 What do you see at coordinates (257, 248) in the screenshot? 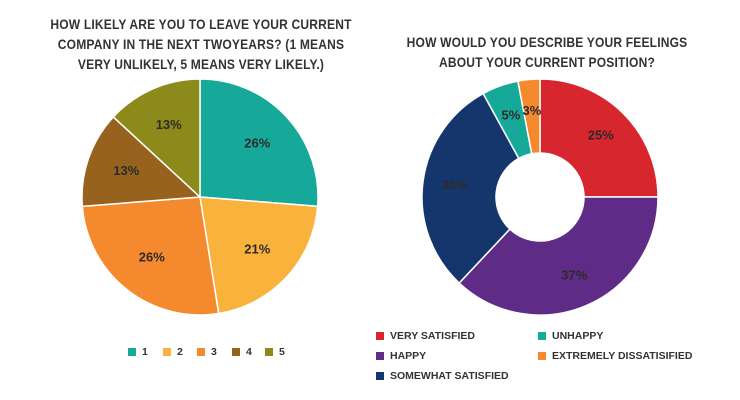
I see `leave-likelihood-slice-label: 21%` at bounding box center [257, 248].